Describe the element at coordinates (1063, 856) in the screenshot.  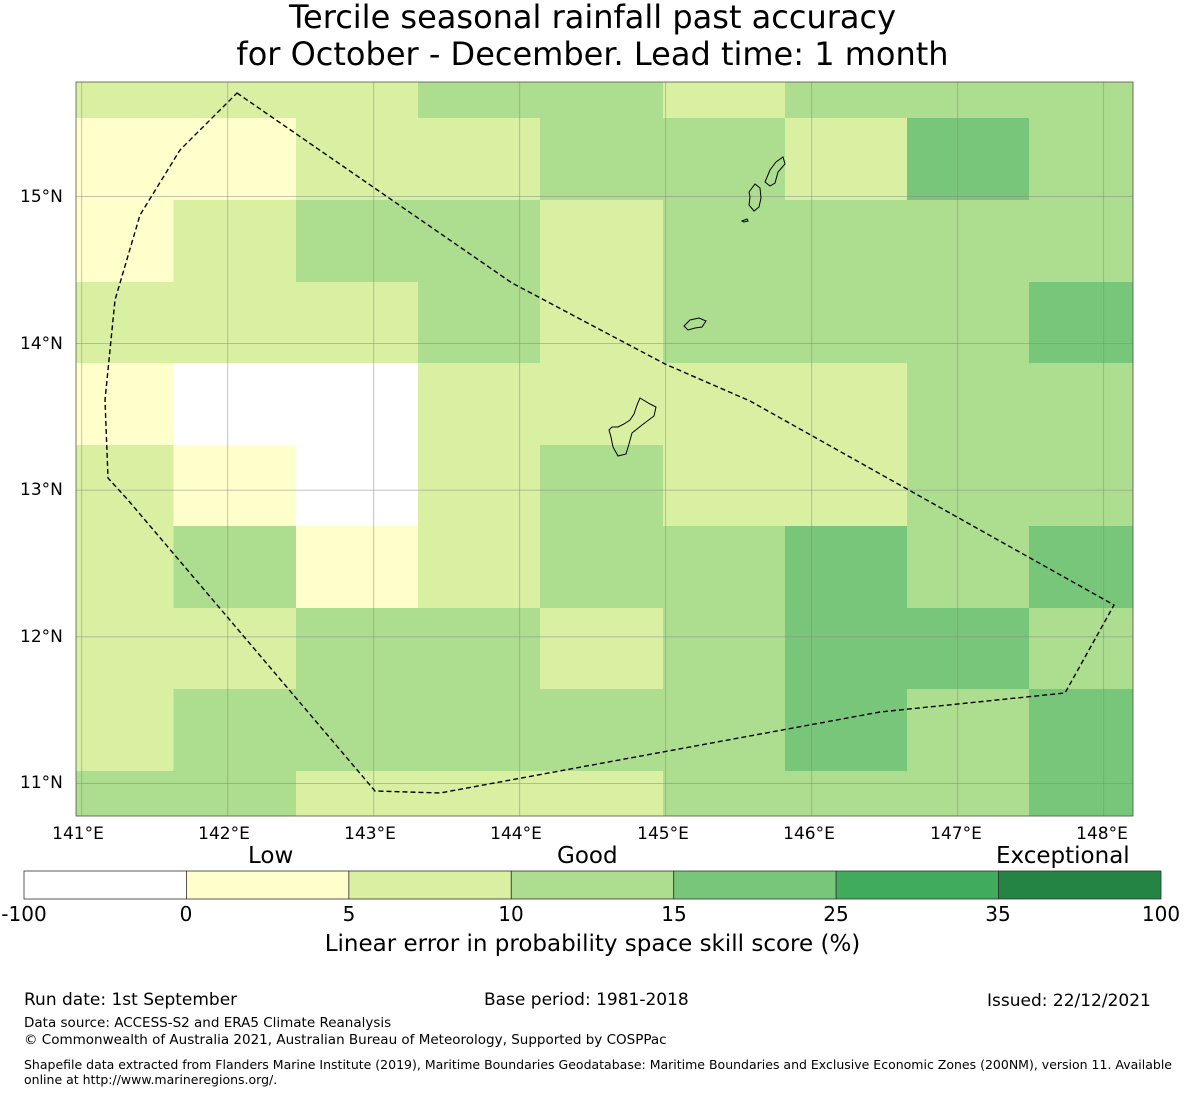
I see `legend-category-exceptional: Exceptional` at that location.